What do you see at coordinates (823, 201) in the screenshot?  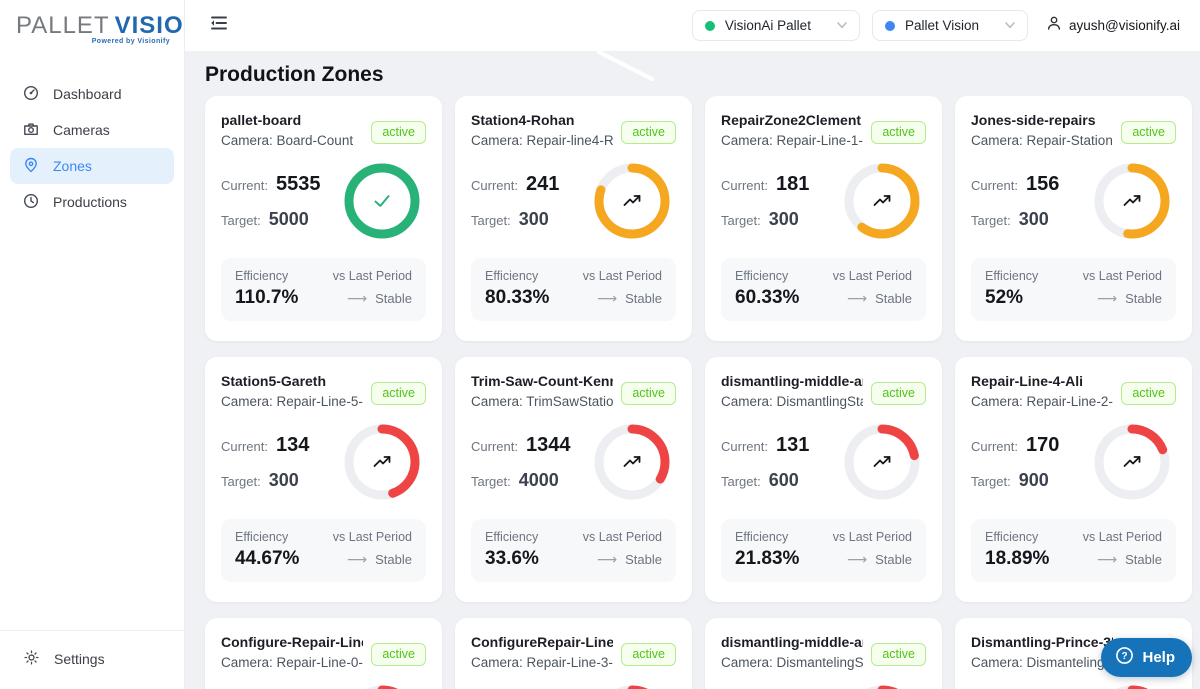 I see `zone-stats: Current: 181 Target: 300` at bounding box center [823, 201].